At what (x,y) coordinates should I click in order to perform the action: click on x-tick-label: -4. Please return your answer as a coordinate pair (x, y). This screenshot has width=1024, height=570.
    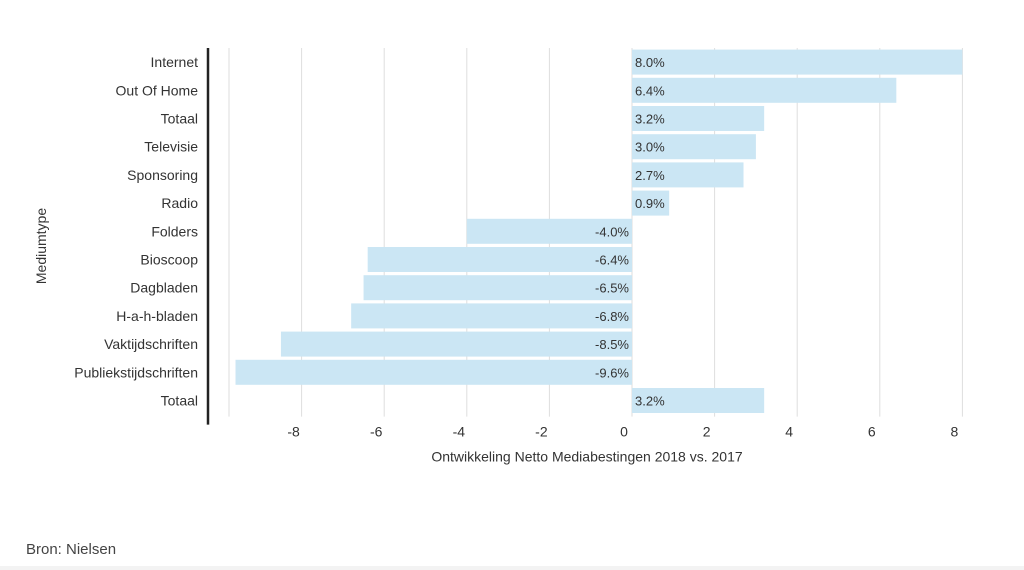
    Looking at the image, I should click on (459, 432).